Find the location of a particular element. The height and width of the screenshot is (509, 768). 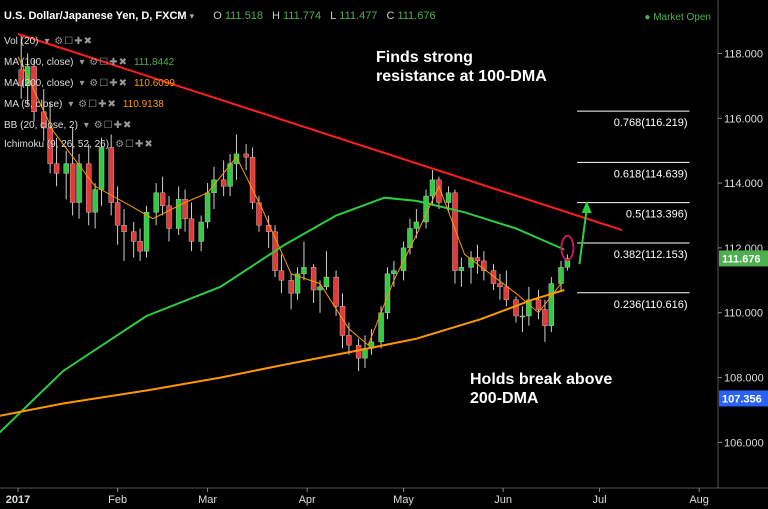

x-tick-label: Mar is located at coordinates (207, 500).